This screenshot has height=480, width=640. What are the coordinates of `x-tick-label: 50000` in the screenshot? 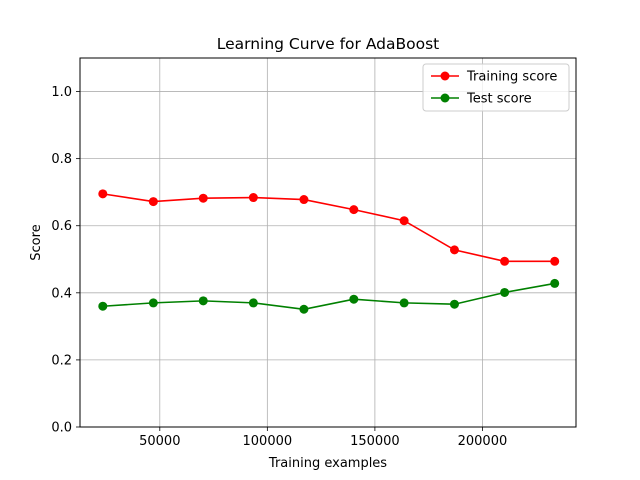 It's located at (159, 441).